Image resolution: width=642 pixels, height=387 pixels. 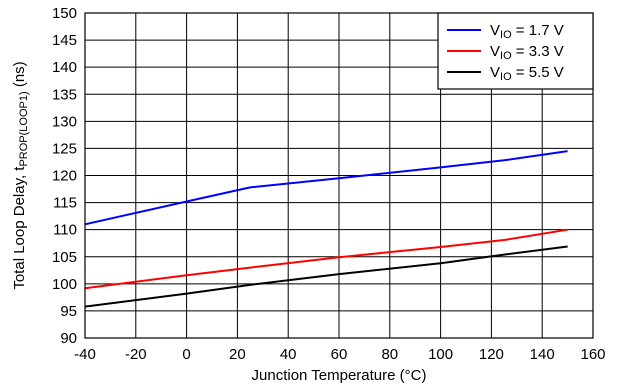 What do you see at coordinates (339, 375) in the screenshot?
I see `x-axis-title: Junction Temperature (°C)` at bounding box center [339, 375].